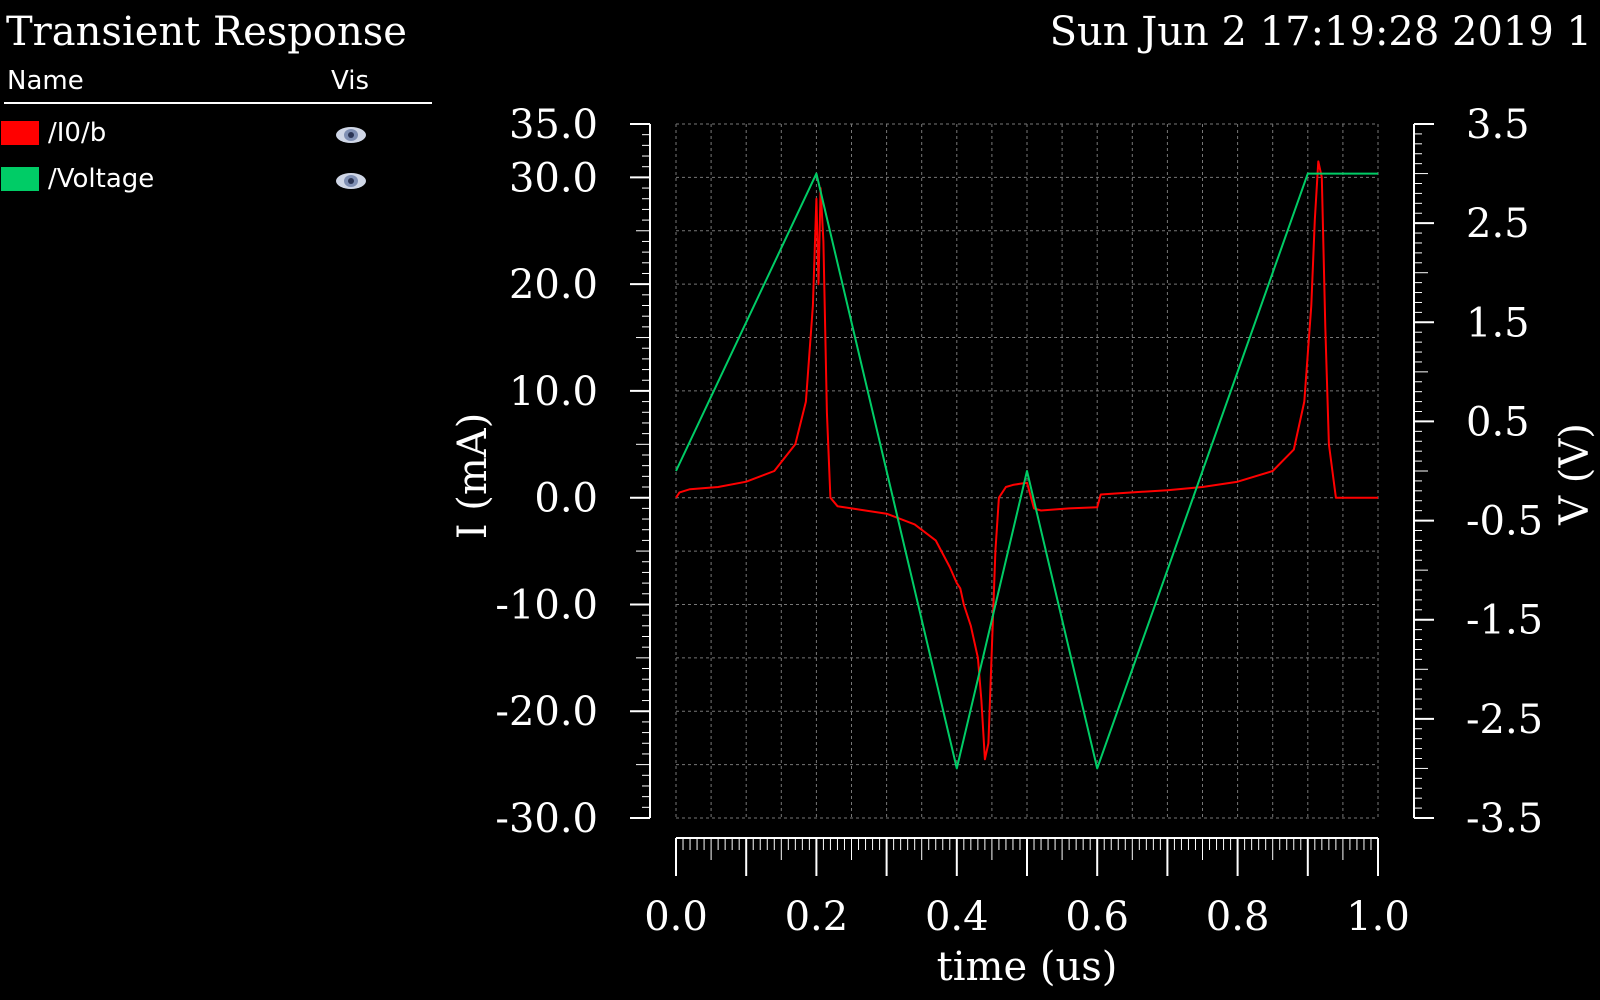 The height and width of the screenshot is (1000, 1600). Describe the element at coordinates (553, 285) in the screenshot. I see `left-axis-tick-label: 20.0` at that location.